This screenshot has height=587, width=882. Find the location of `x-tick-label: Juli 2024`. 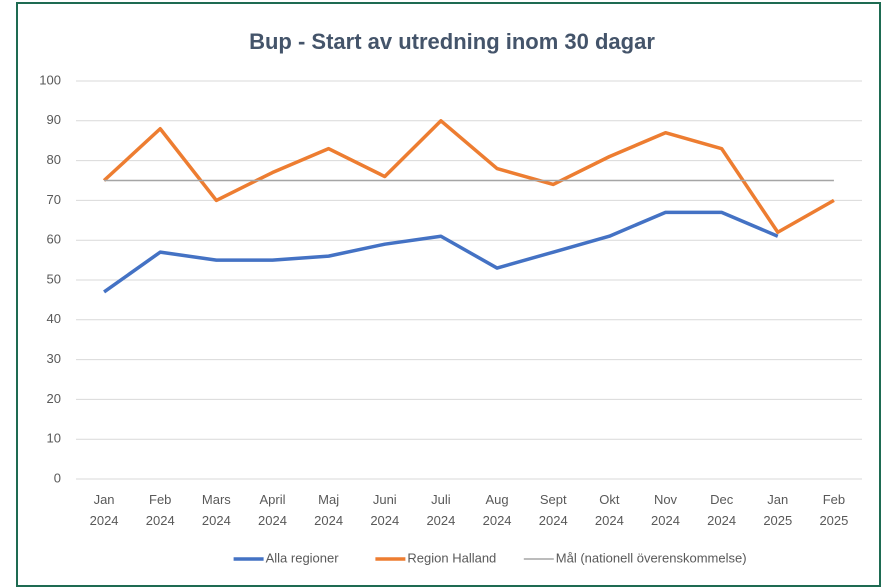

x-tick-label: Juli 2024 is located at coordinates (440, 510).